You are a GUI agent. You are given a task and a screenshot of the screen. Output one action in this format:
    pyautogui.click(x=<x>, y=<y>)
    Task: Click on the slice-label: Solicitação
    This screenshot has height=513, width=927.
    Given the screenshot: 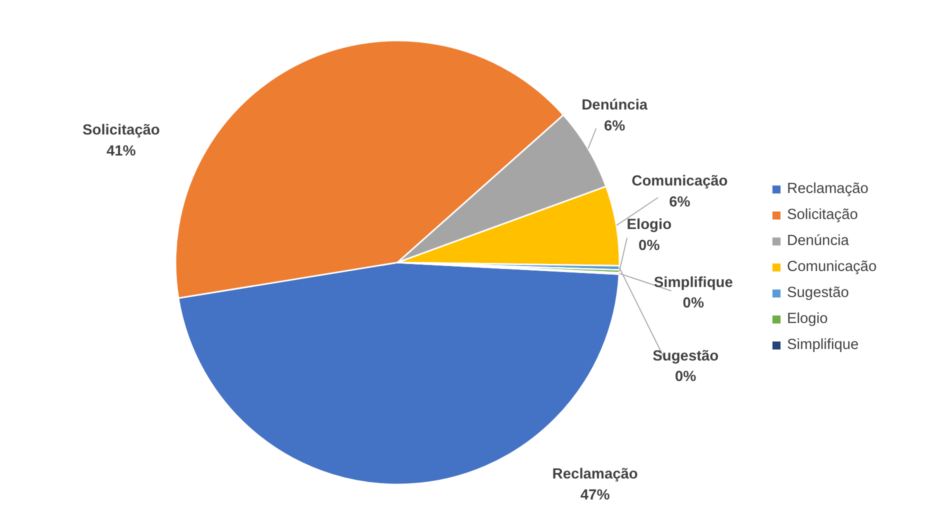 What is the action you would take?
    pyautogui.click(x=121, y=130)
    